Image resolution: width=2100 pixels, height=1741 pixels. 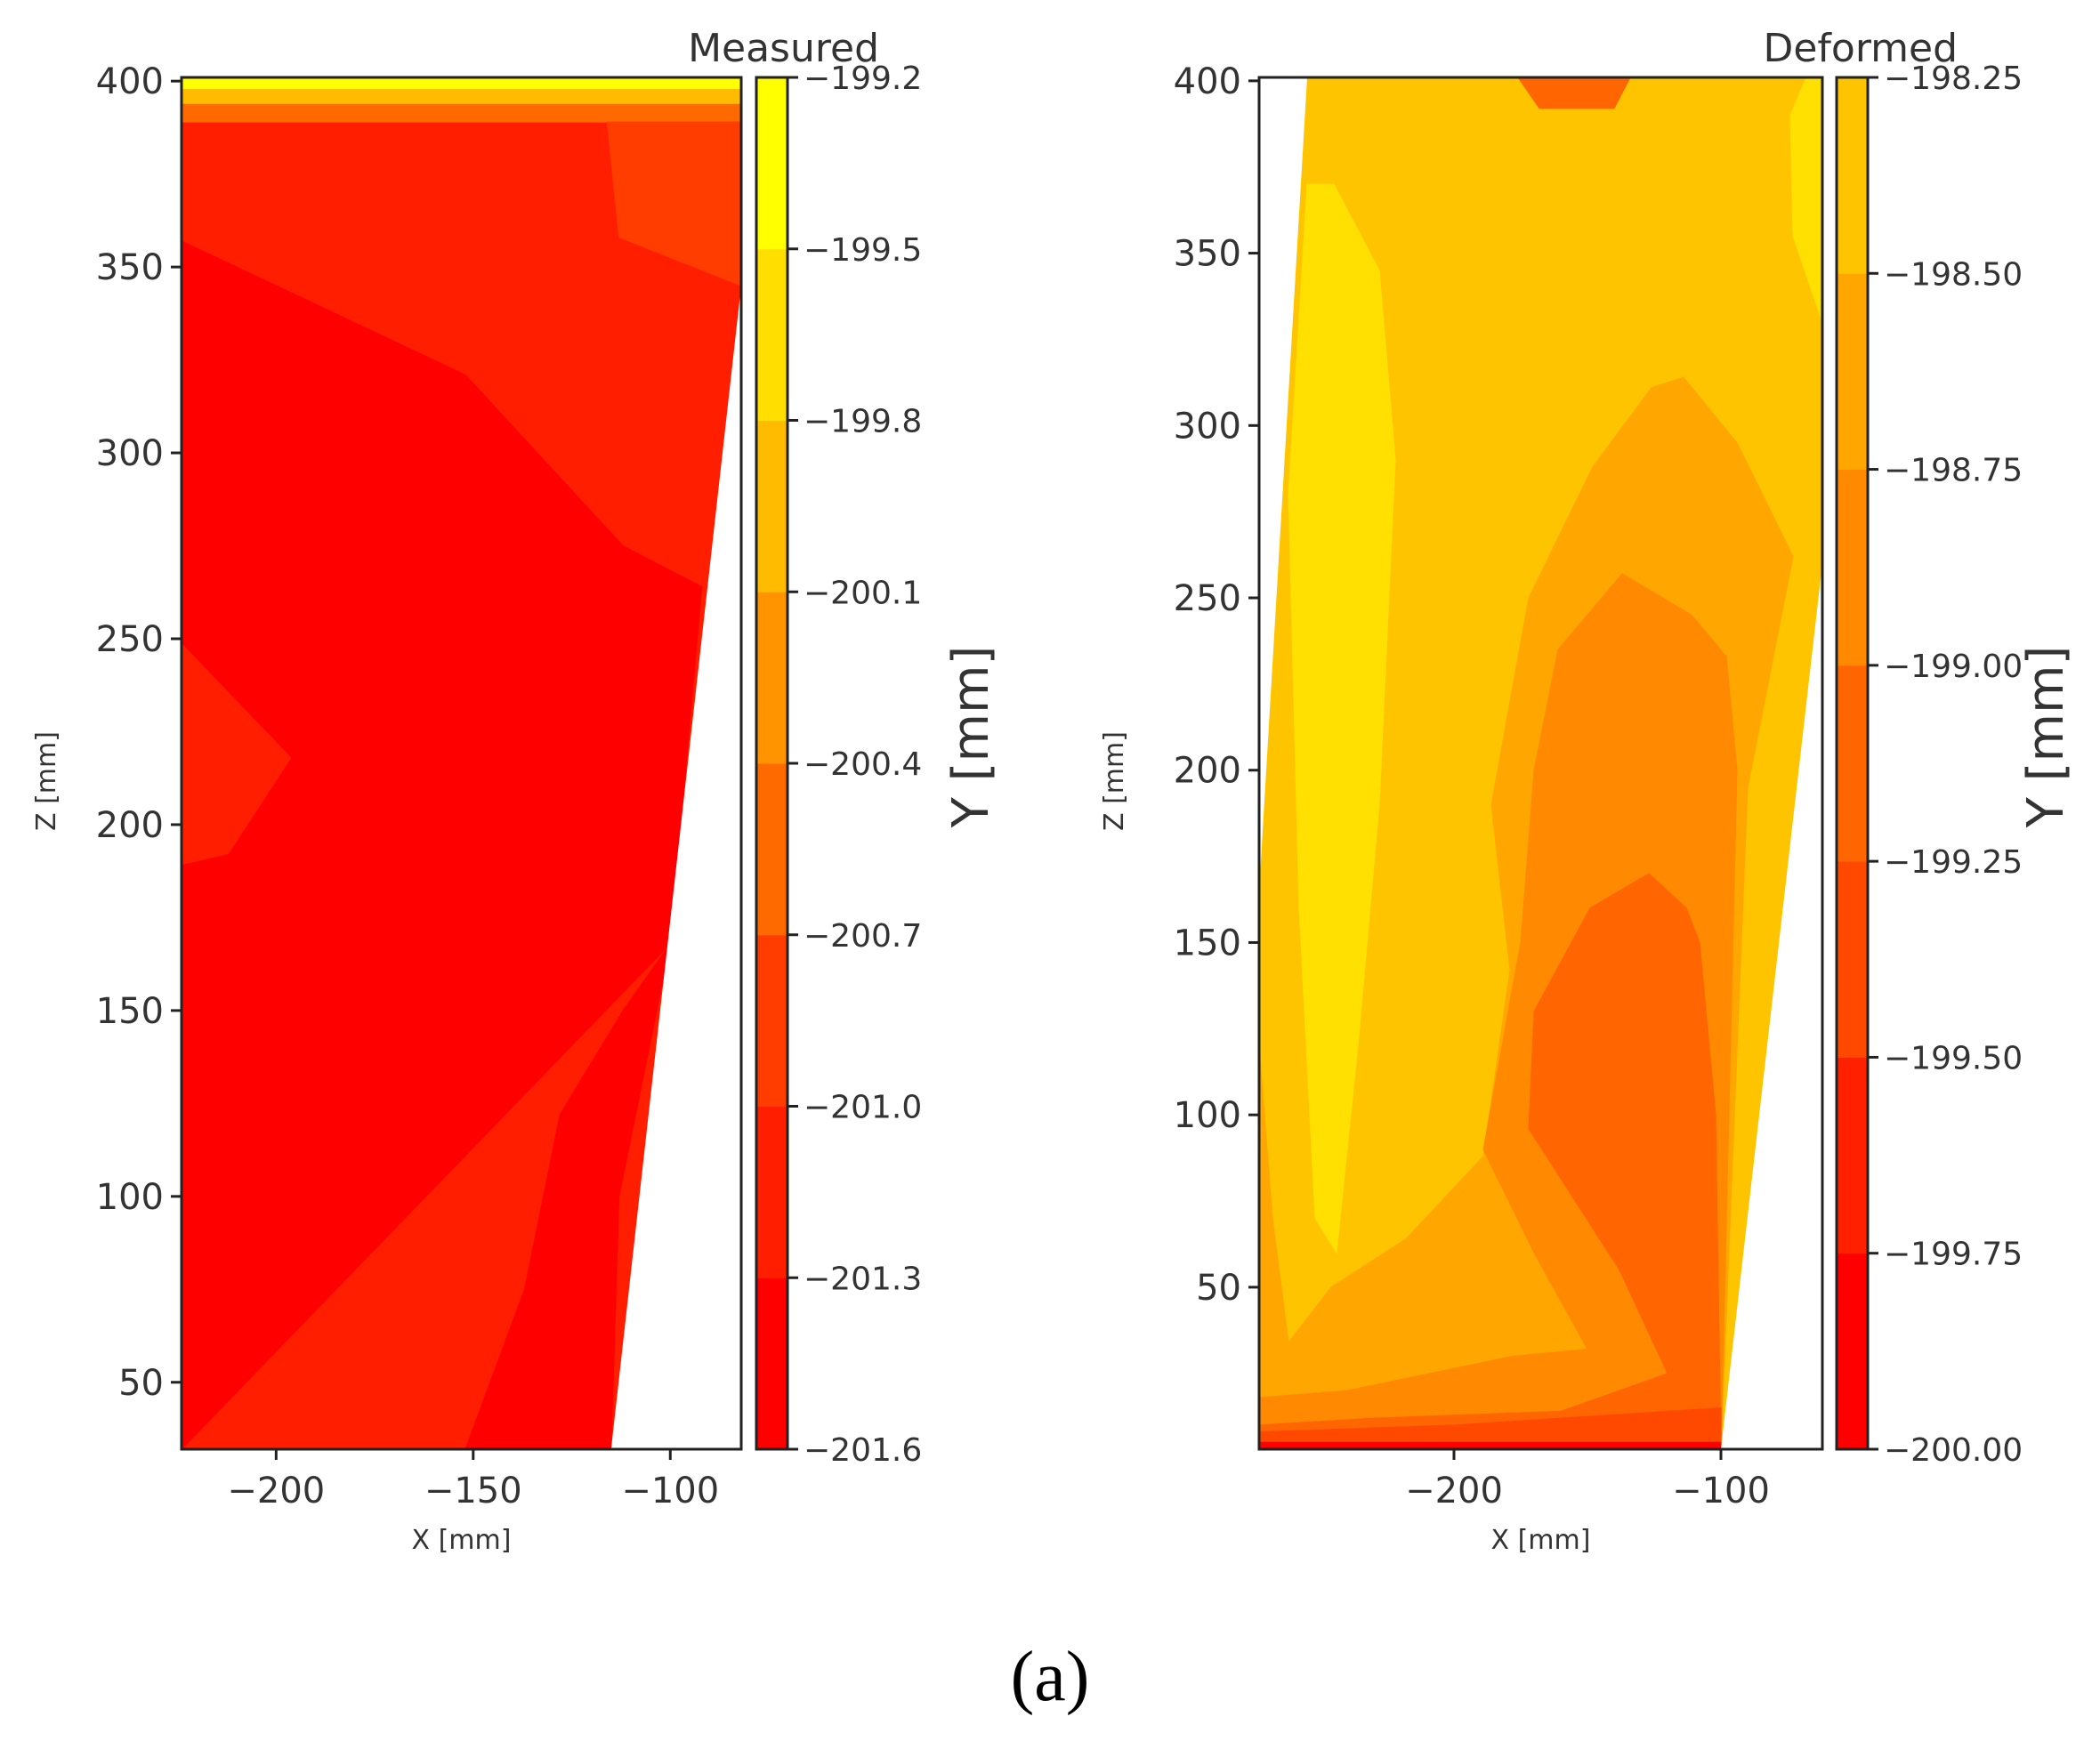 I want to click on measured-x-tick-label: −200, so click(x=276, y=1491).